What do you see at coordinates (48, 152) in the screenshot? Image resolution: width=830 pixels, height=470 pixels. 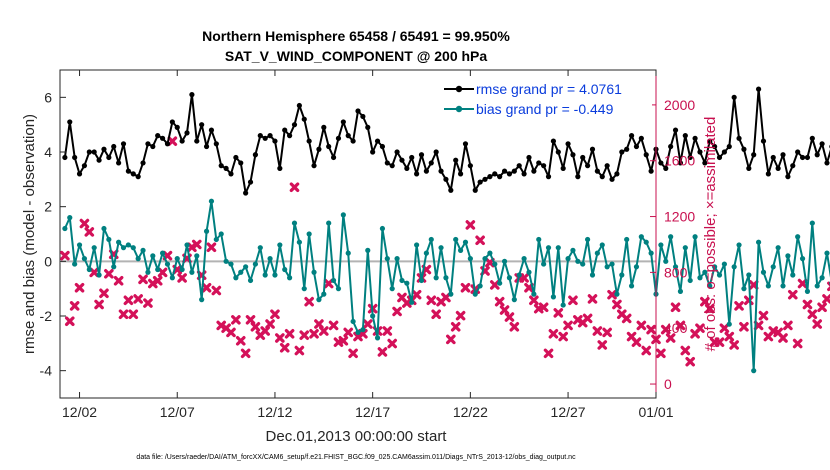 I see `y-left-tick-label: 4` at bounding box center [48, 152].